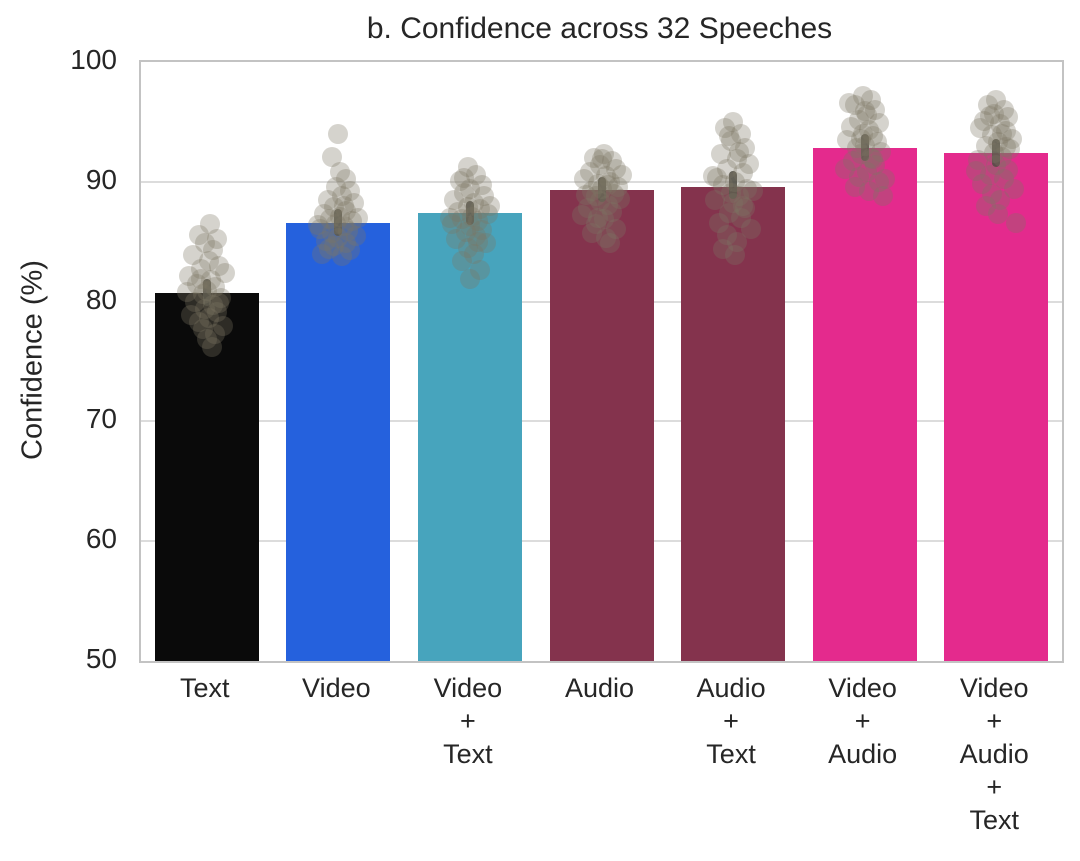  I want to click on y-tick-label-80: 80, so click(101, 299).